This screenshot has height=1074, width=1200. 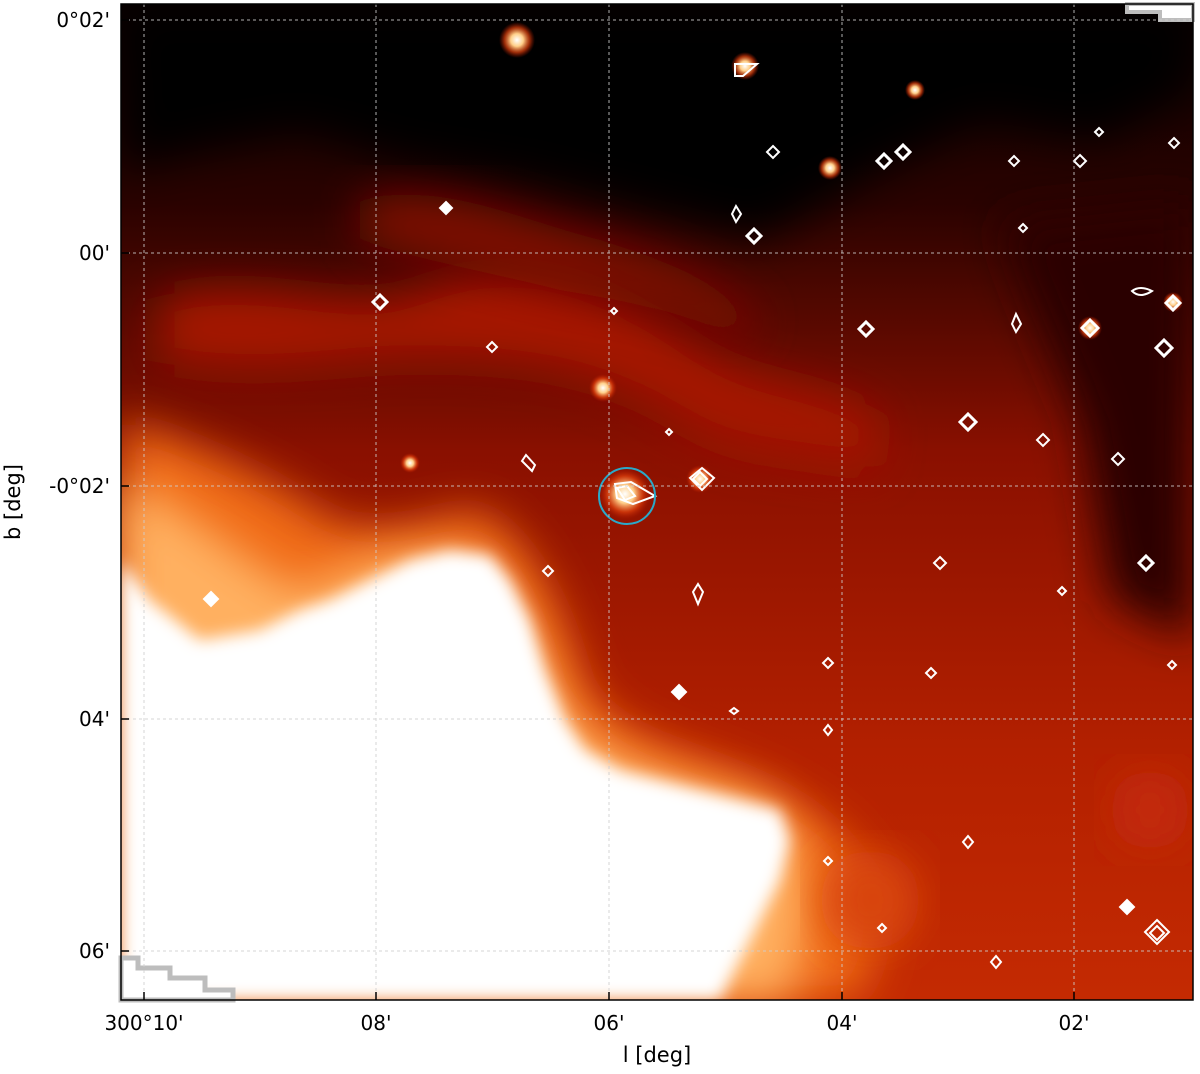 I want to click on y-tick-label: 0°02', so click(x=83, y=20).